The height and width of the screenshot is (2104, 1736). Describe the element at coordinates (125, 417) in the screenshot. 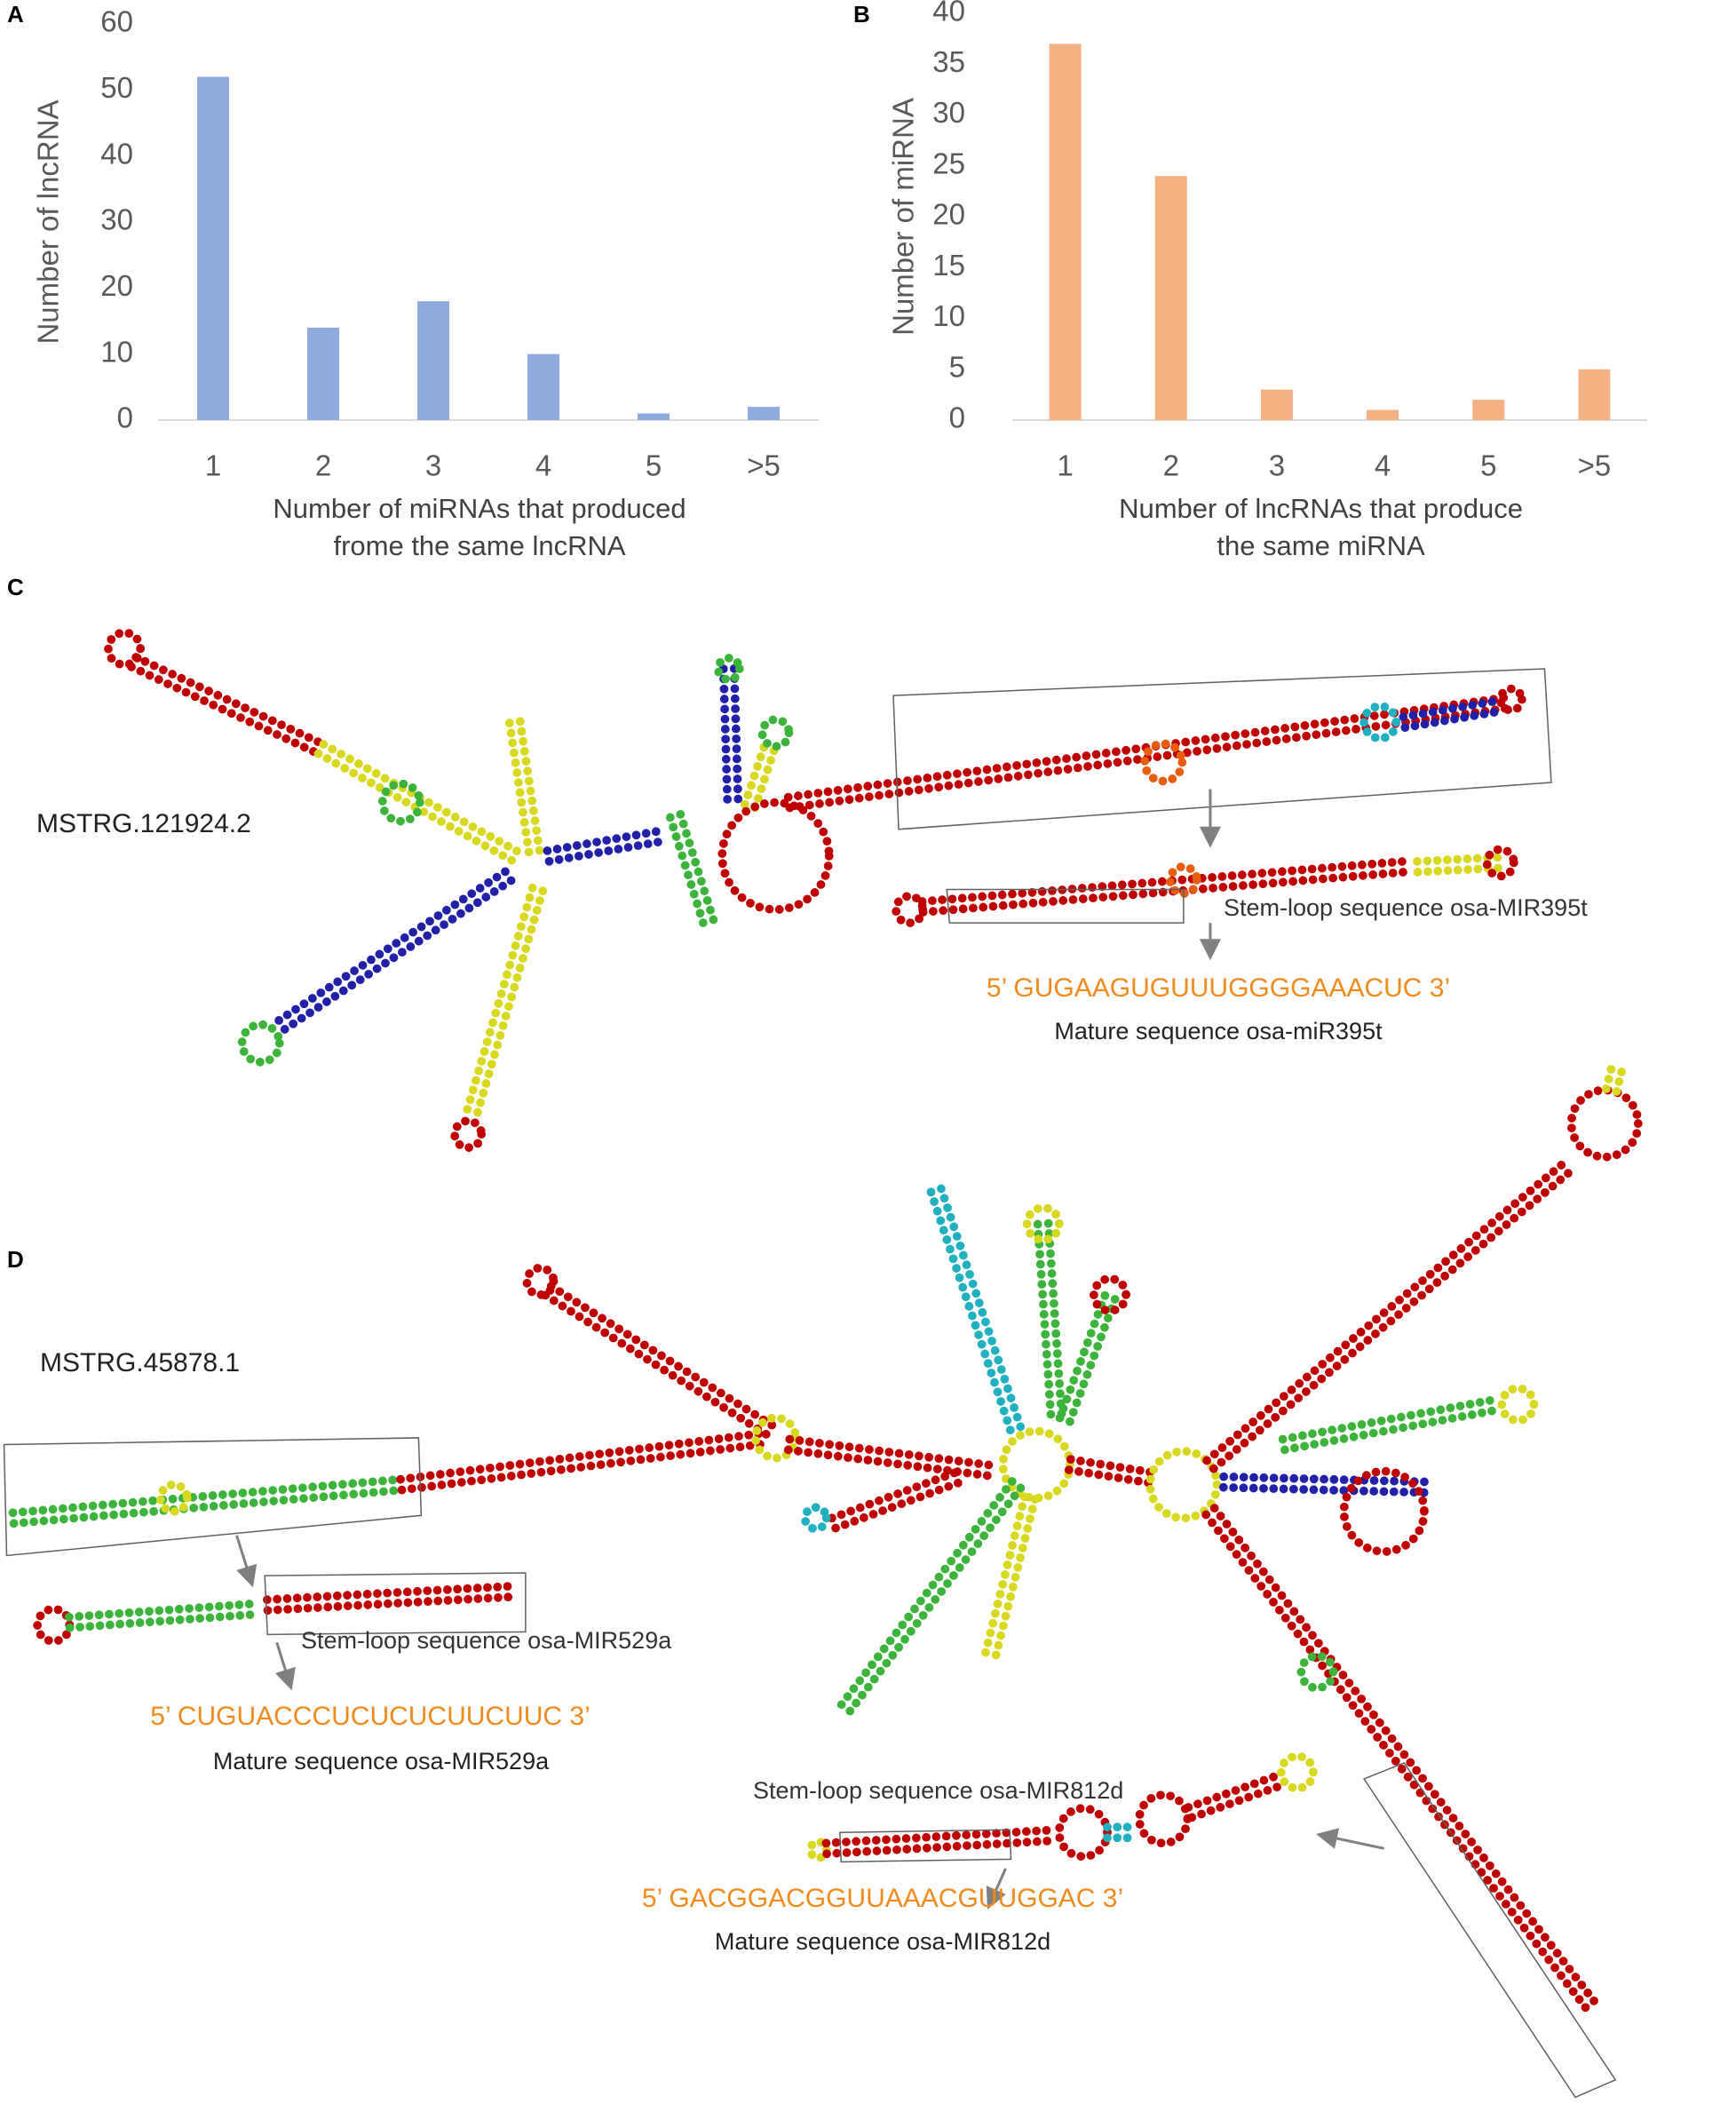

I see `y-tick-label: 0` at that location.